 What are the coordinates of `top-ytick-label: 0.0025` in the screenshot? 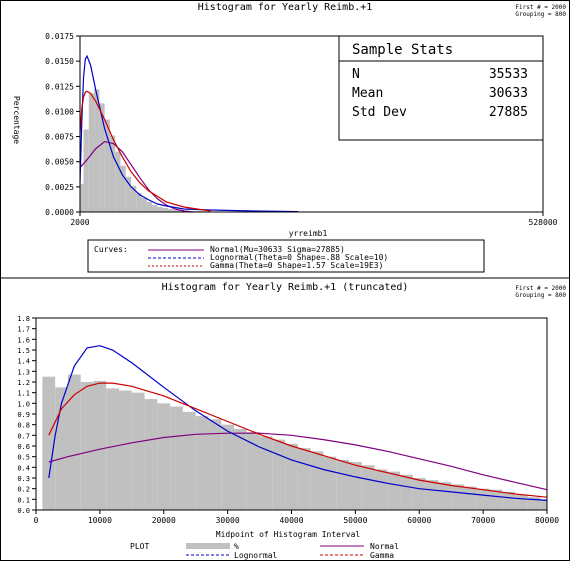 It's located at (59, 187).